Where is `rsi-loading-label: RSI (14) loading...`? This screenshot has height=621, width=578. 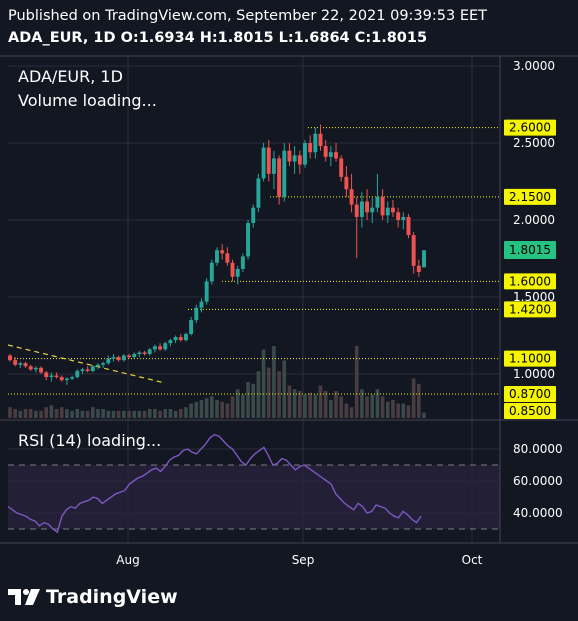 rsi-loading-label: RSI (14) loading... is located at coordinates (89, 440).